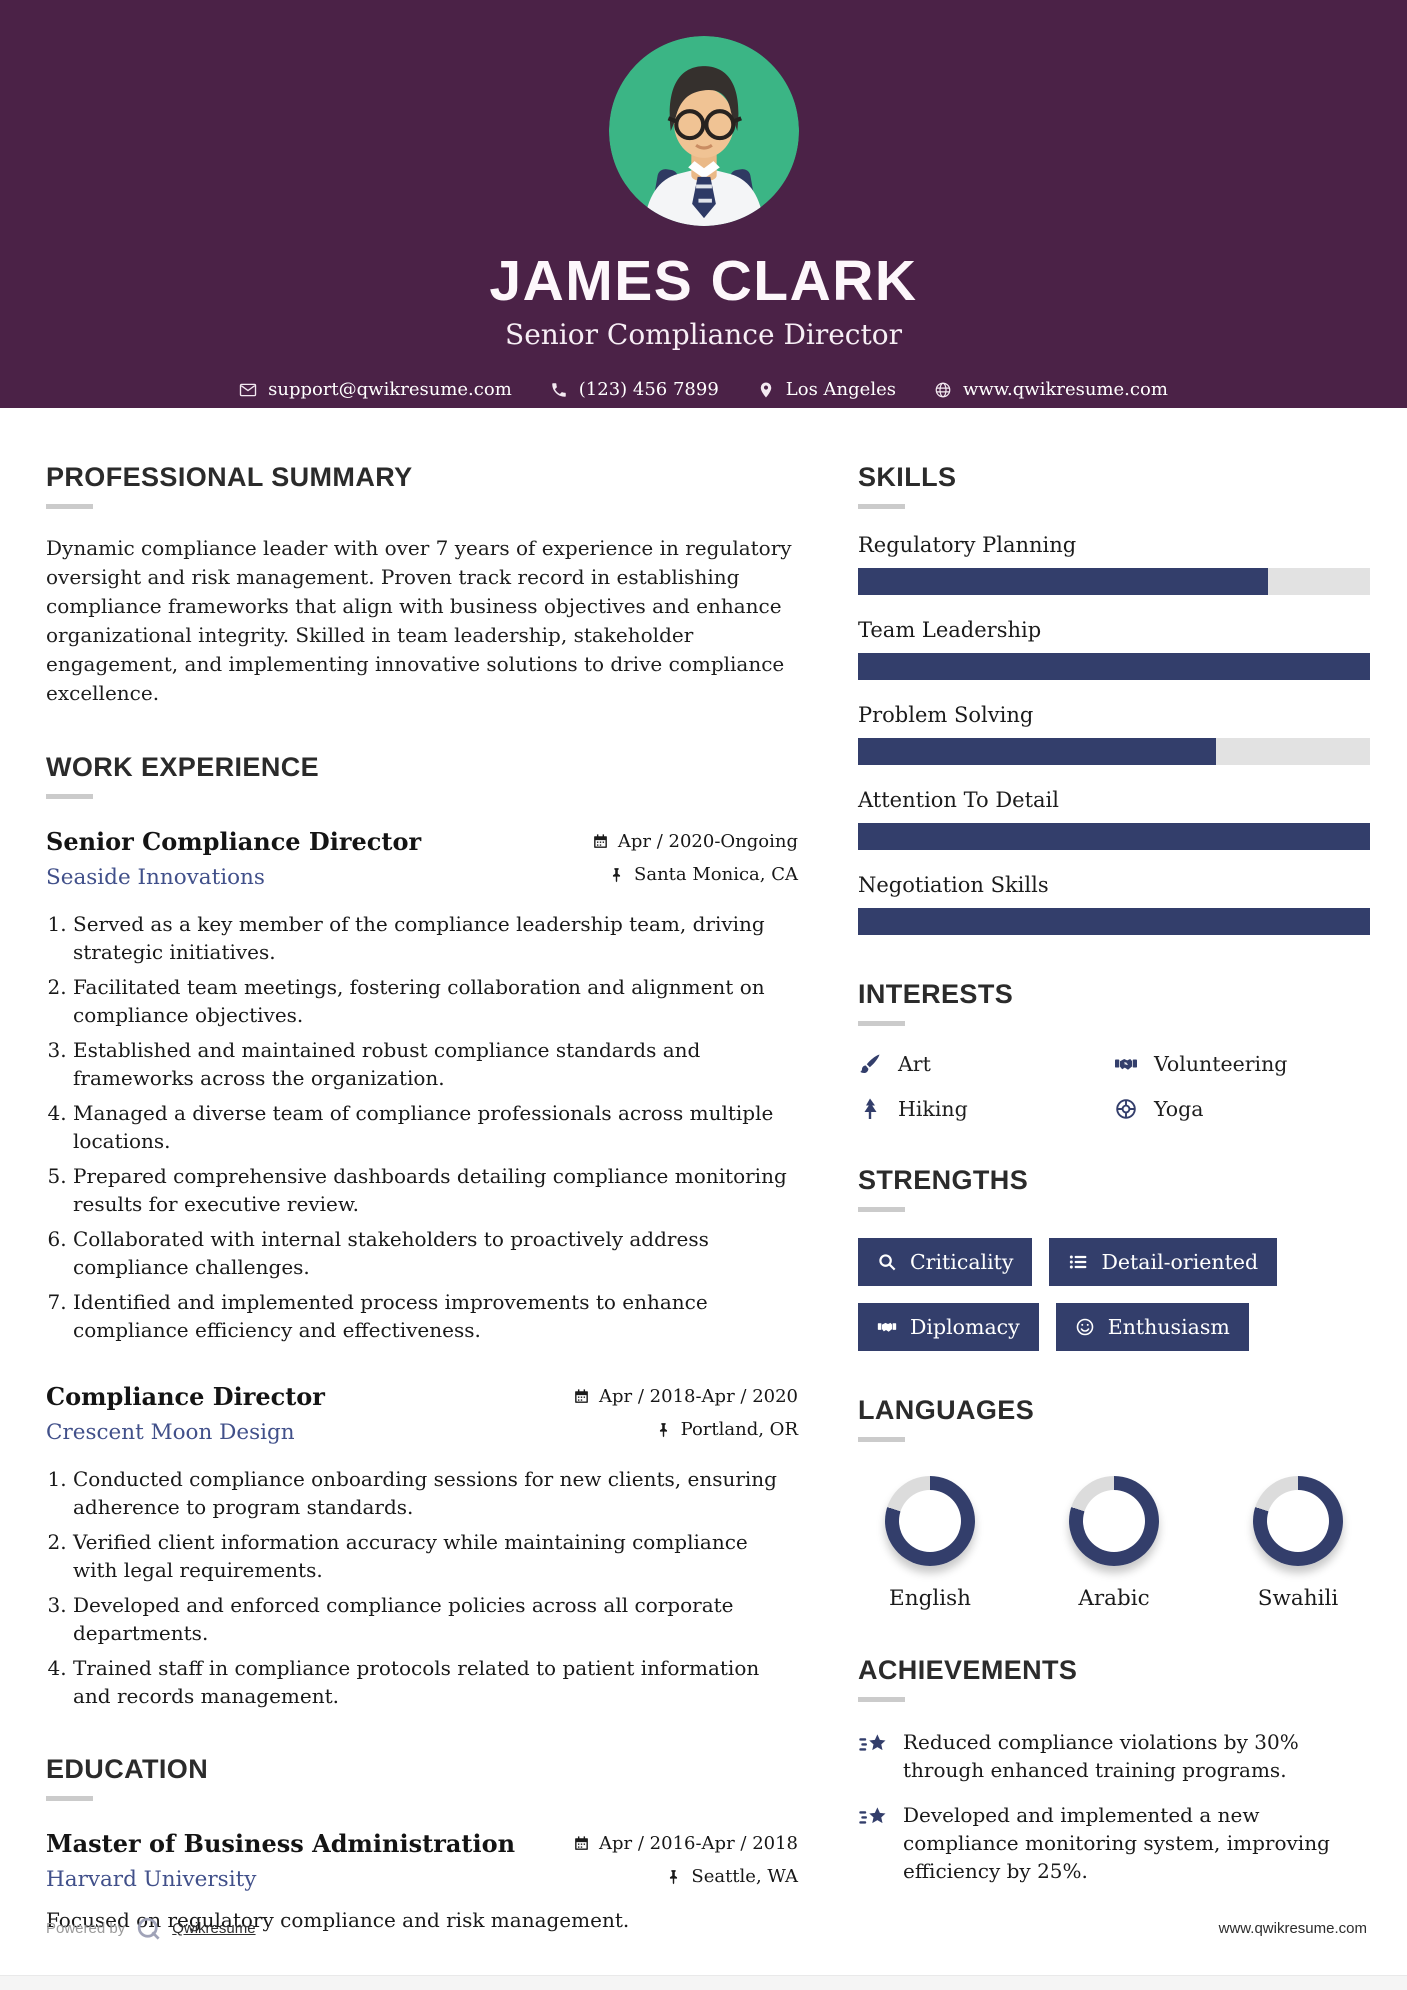 The width and height of the screenshot is (1407, 1990). What do you see at coordinates (914, 1064) in the screenshot?
I see `interest-label: Art` at bounding box center [914, 1064].